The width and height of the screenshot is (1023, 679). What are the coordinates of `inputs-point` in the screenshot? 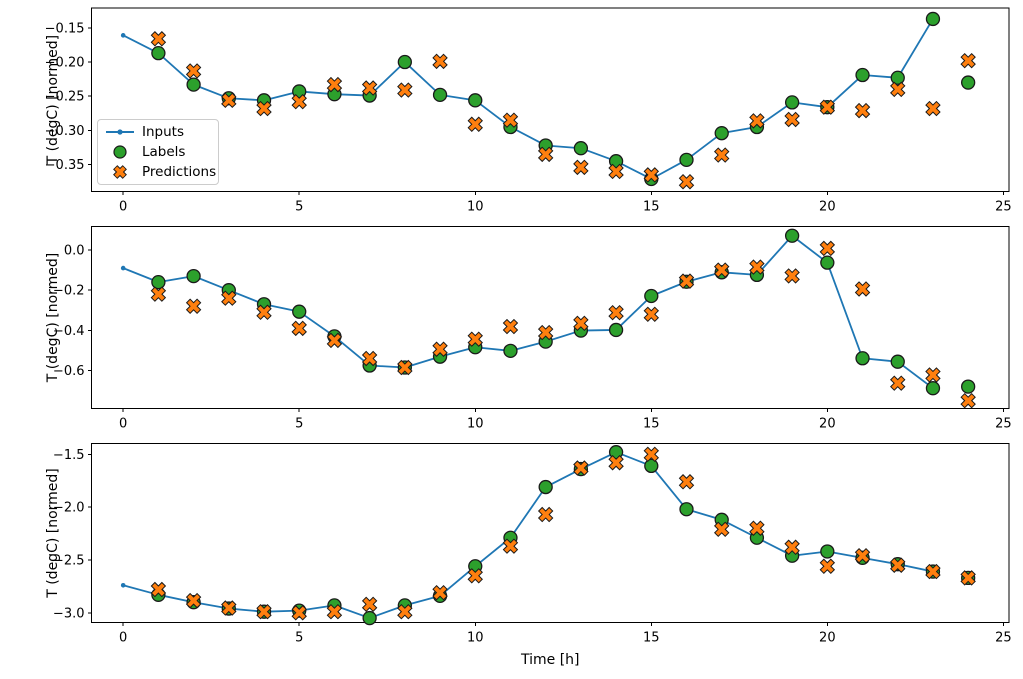 It's located at (123, 268).